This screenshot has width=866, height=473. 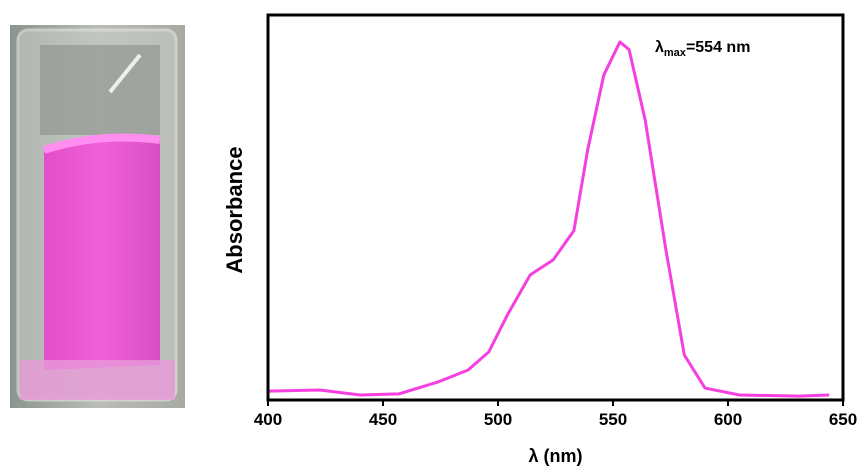 I want to click on annotation-subscript: max, so click(x=675, y=53).